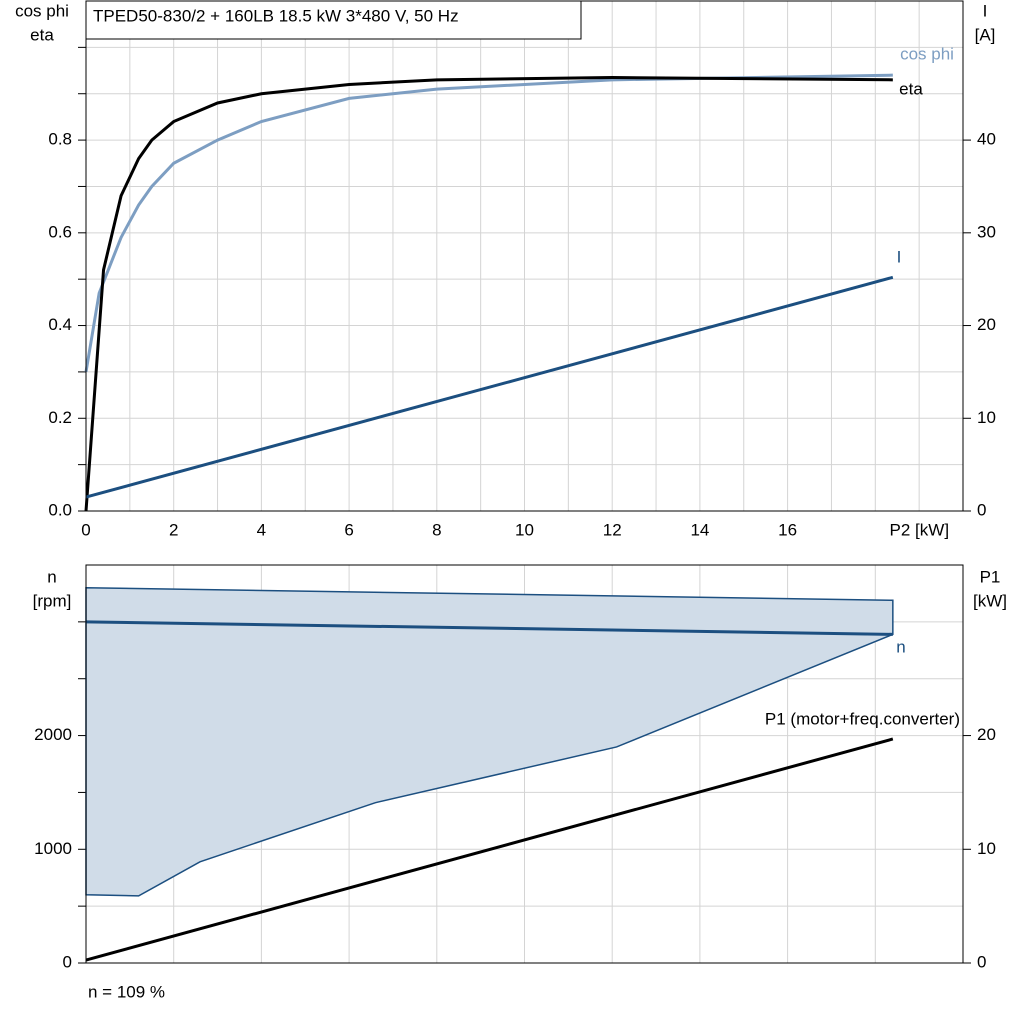 The image size is (1024, 1024). Describe the element at coordinates (42, 10) in the screenshot. I see `y-axis-label: cos phi` at that location.